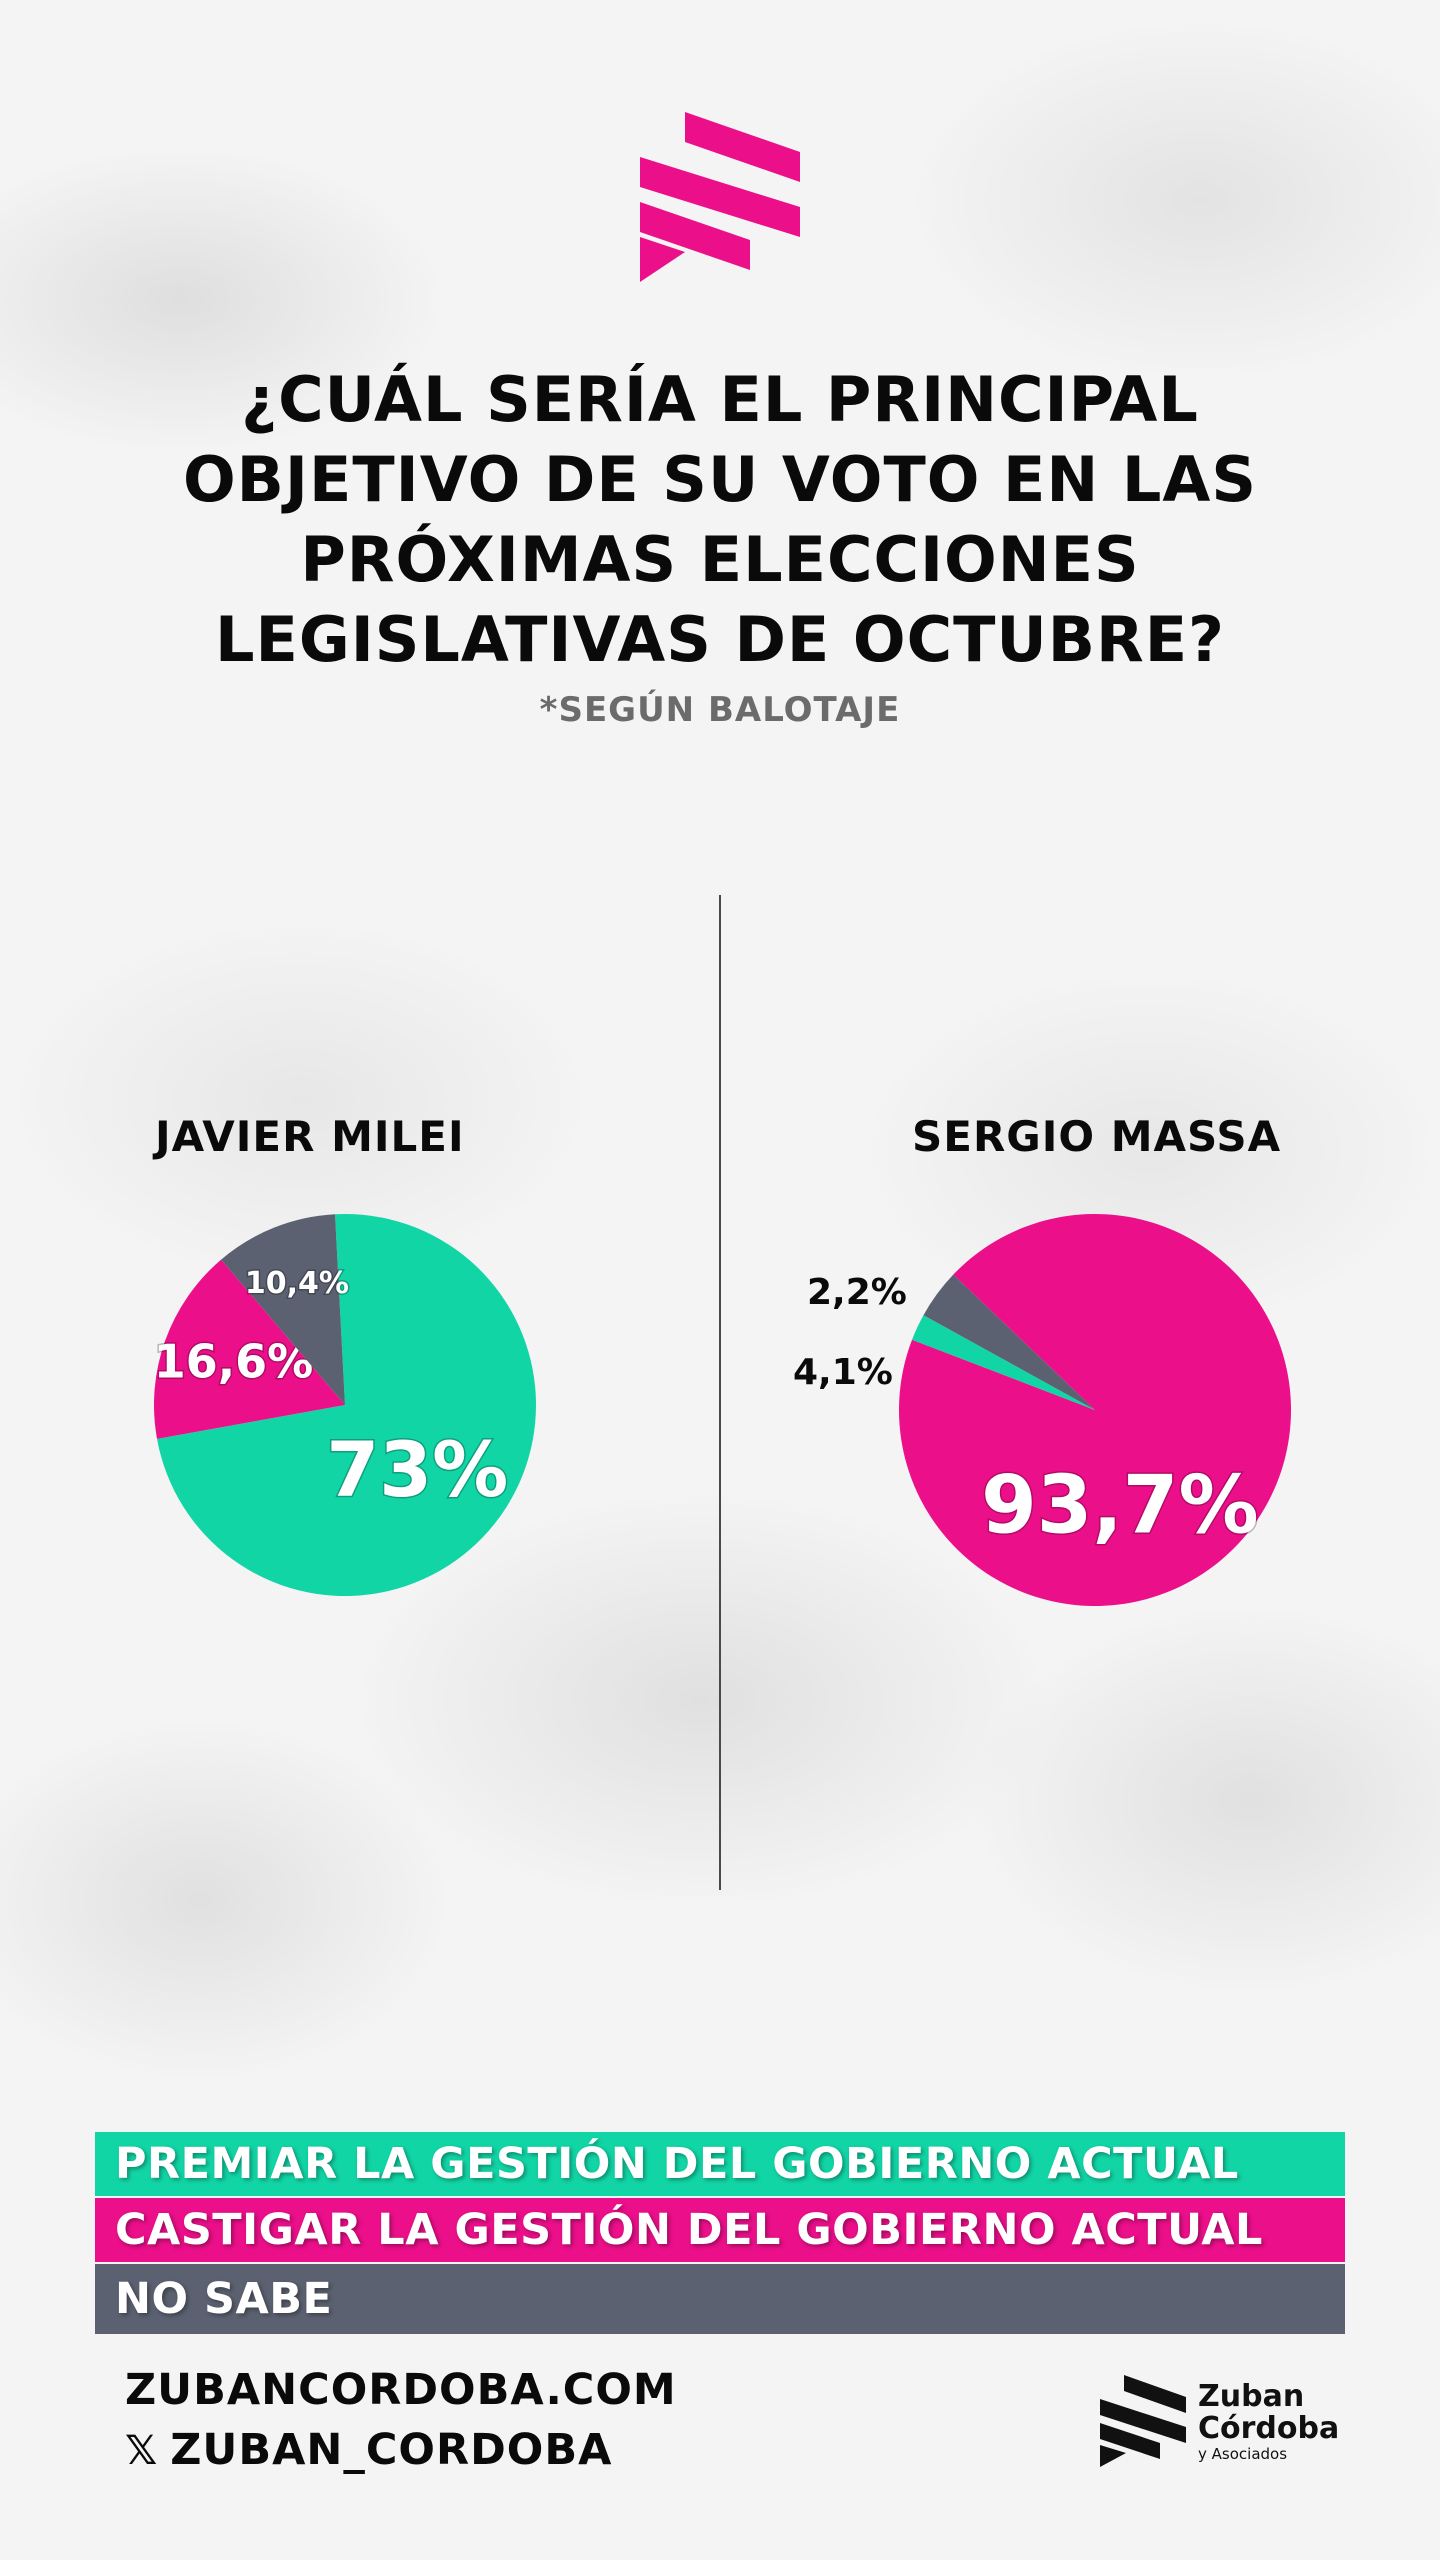 The image size is (1440, 2560). I want to click on pie-chart-massa: 93,7%, so click(1095, 1410).